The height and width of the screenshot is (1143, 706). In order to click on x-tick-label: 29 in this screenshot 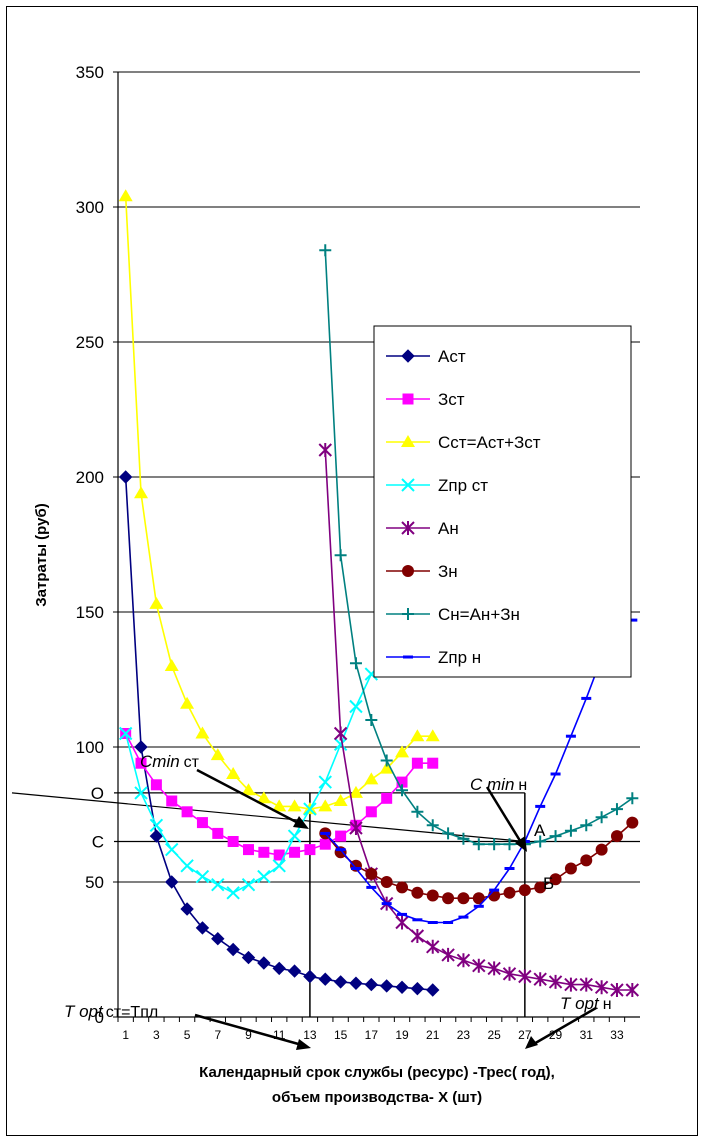, I will do `click(556, 1035)`.